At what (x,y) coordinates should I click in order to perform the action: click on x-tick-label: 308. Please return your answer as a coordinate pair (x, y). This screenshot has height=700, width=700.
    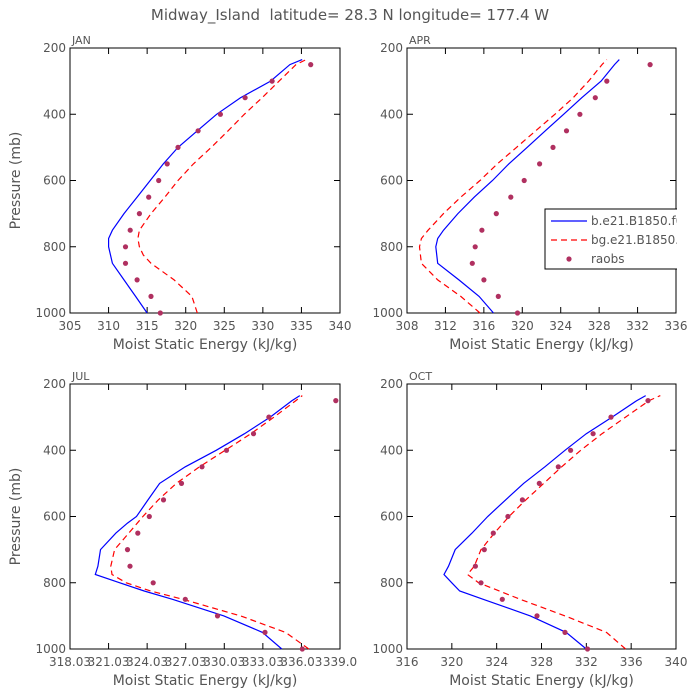
    Looking at the image, I should click on (407, 326).